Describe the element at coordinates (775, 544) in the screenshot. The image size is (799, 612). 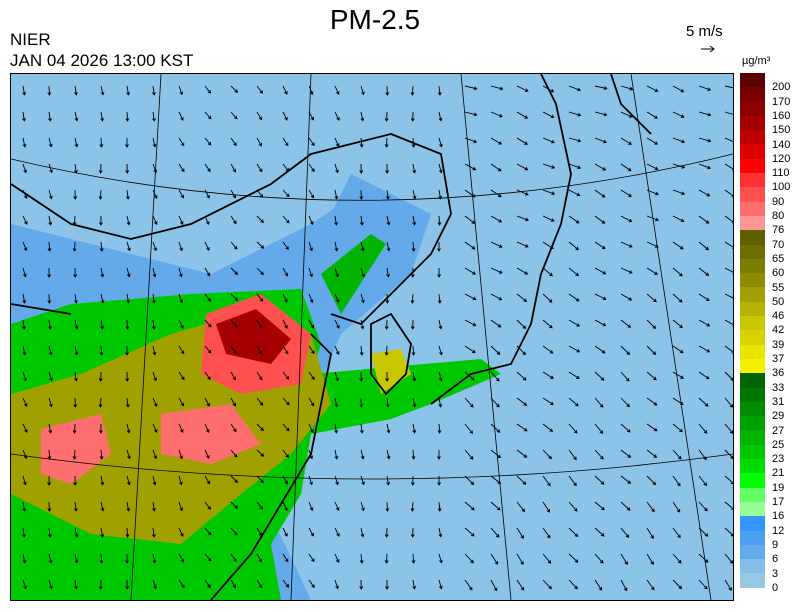
I see `legend-label: 9` at that location.